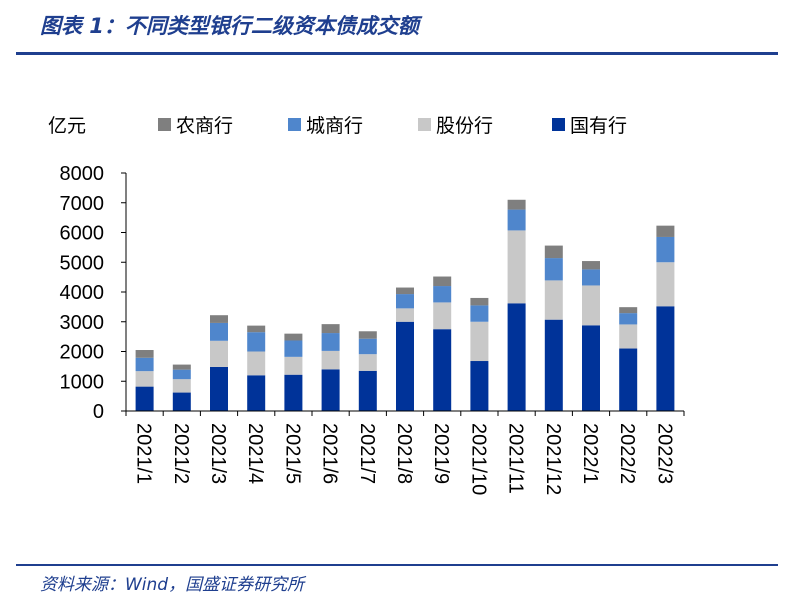  Describe the element at coordinates (598, 126) in the screenshot. I see `legend-label: 国有行` at that location.